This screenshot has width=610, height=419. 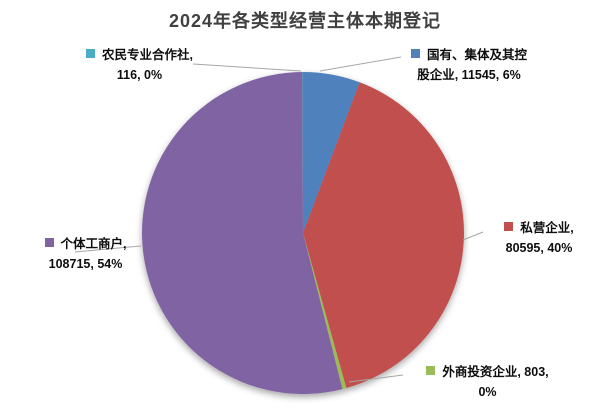 What do you see at coordinates (539, 228) in the screenshot?
I see `label-private-line1: 私营企业,` at bounding box center [539, 228].